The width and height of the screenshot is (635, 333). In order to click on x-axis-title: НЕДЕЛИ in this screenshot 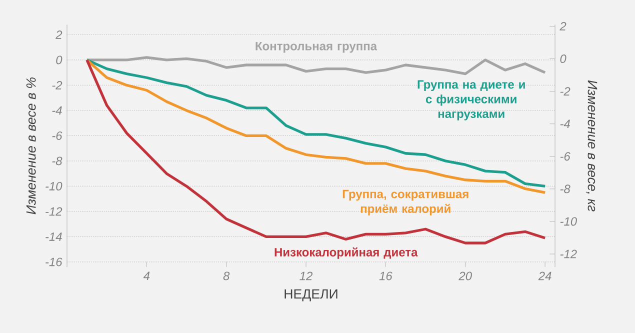, I will do `click(311, 295)`.